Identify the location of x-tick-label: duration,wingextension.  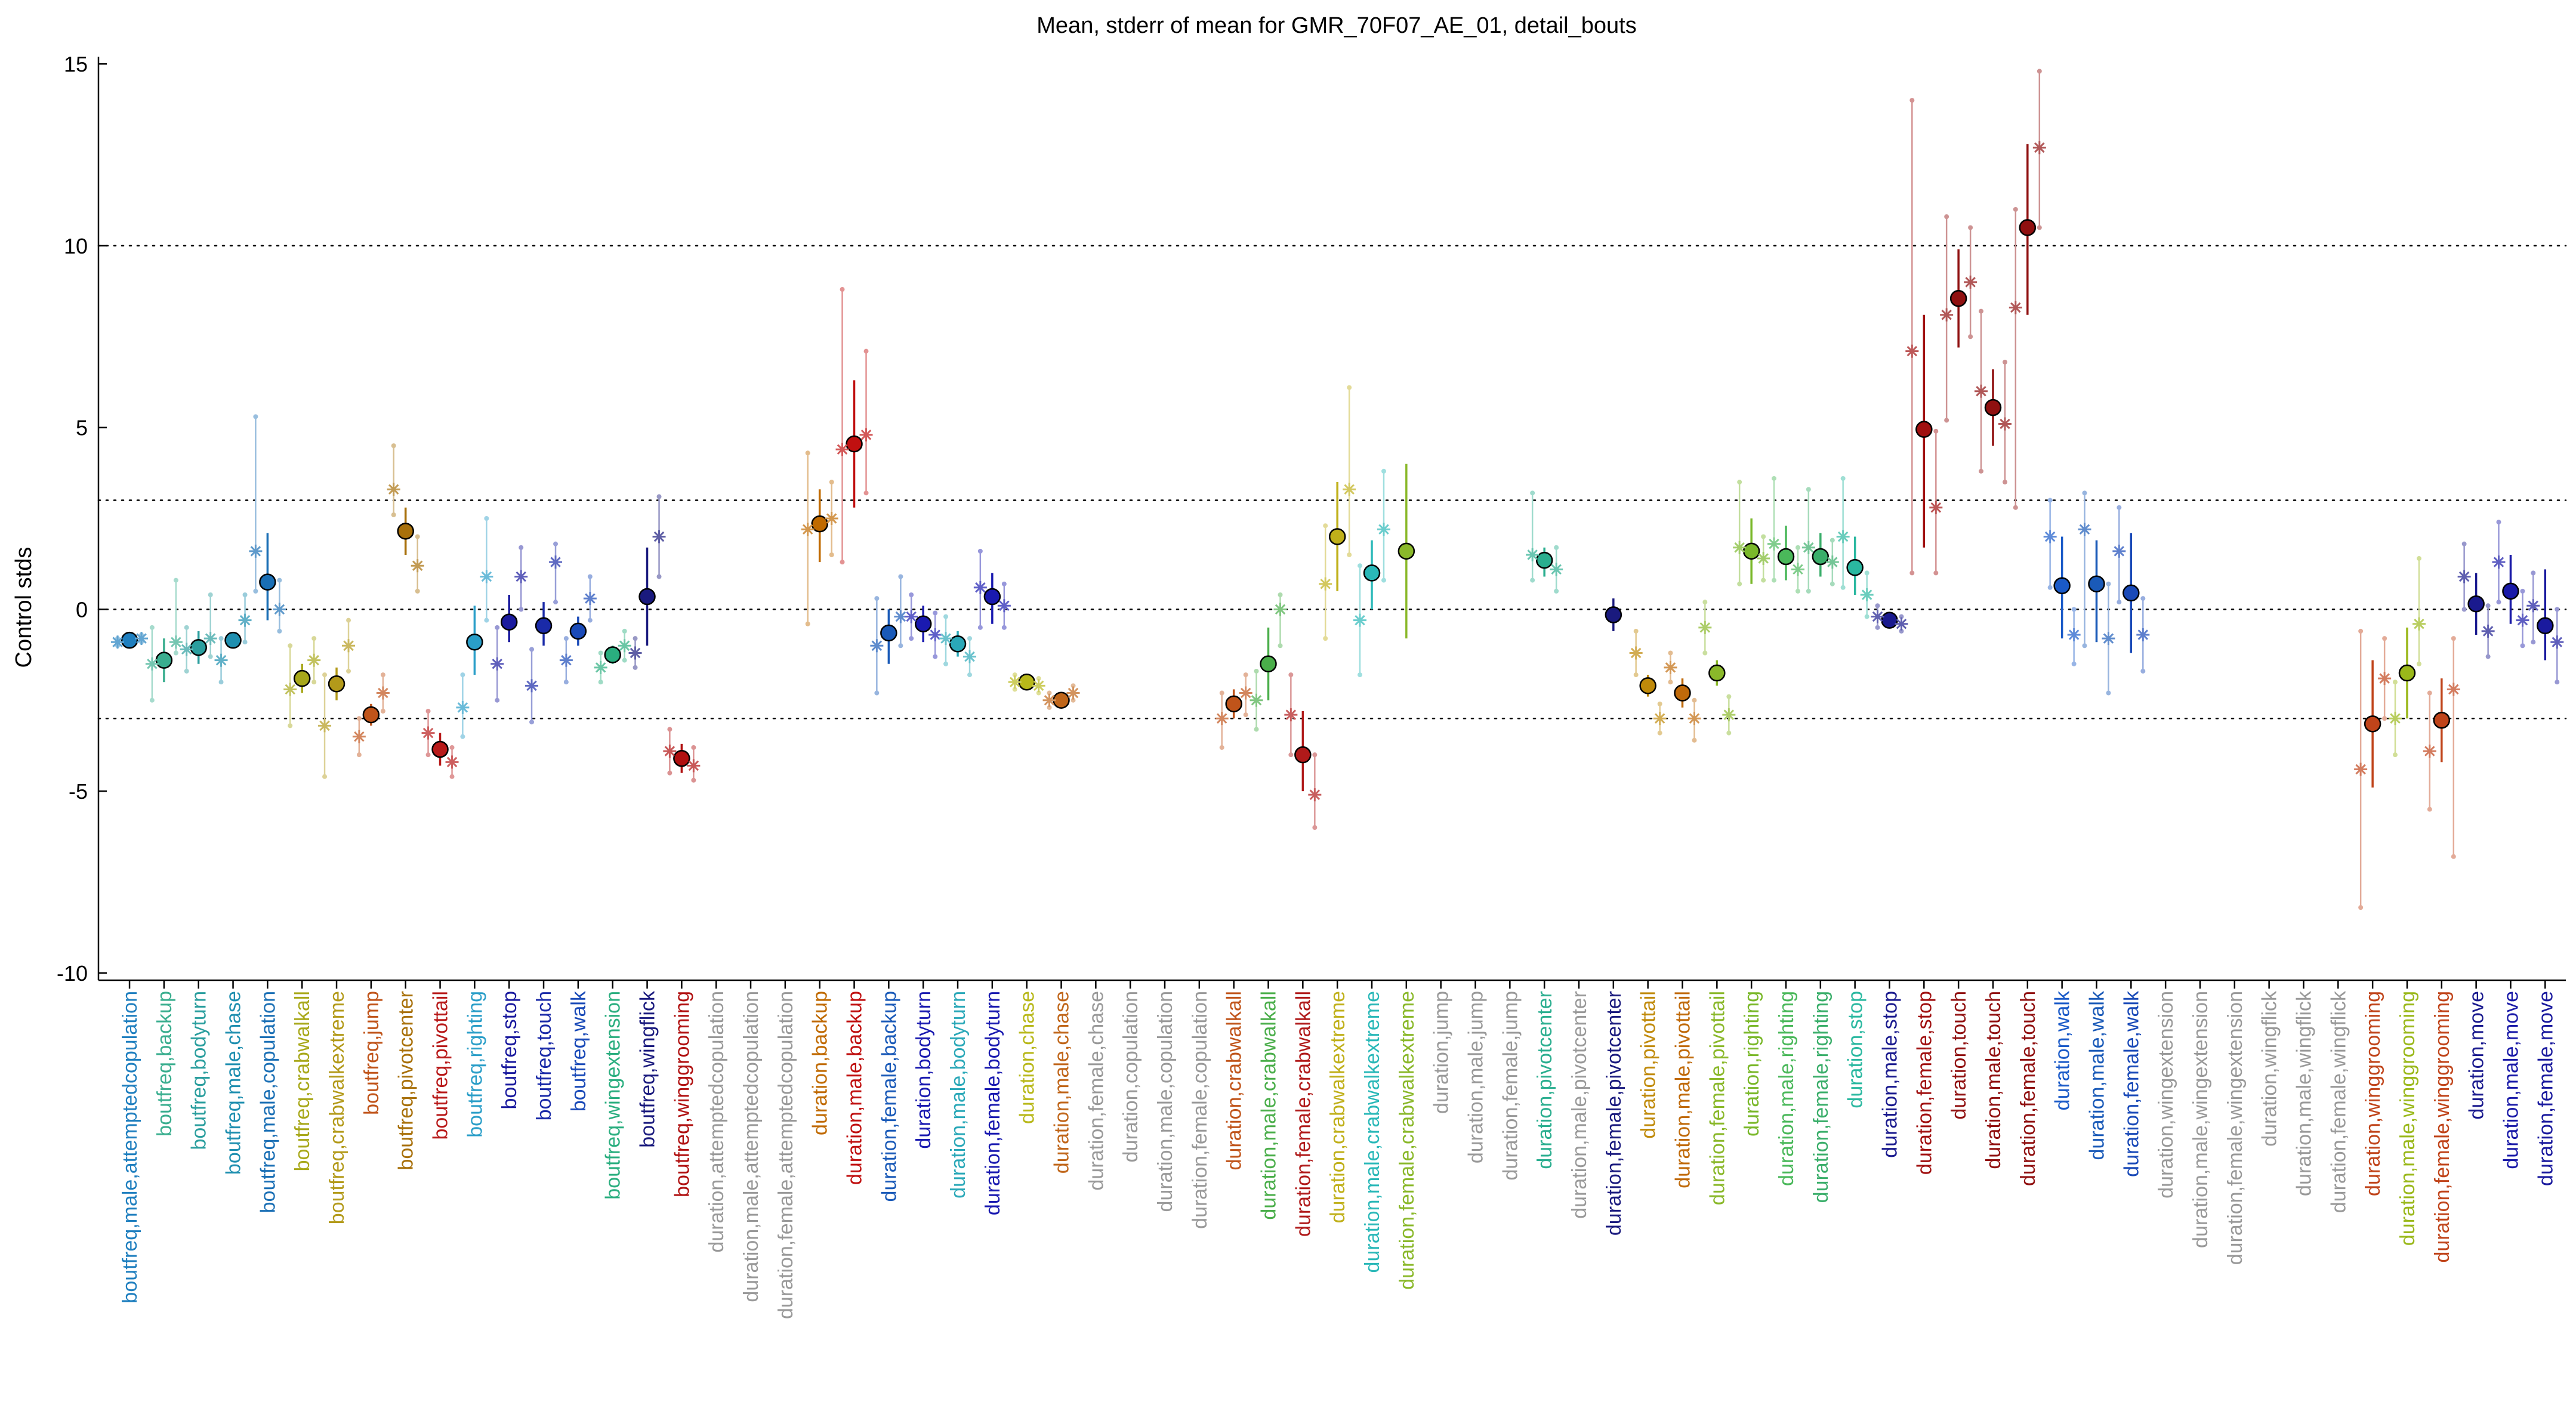
(2166, 1095).